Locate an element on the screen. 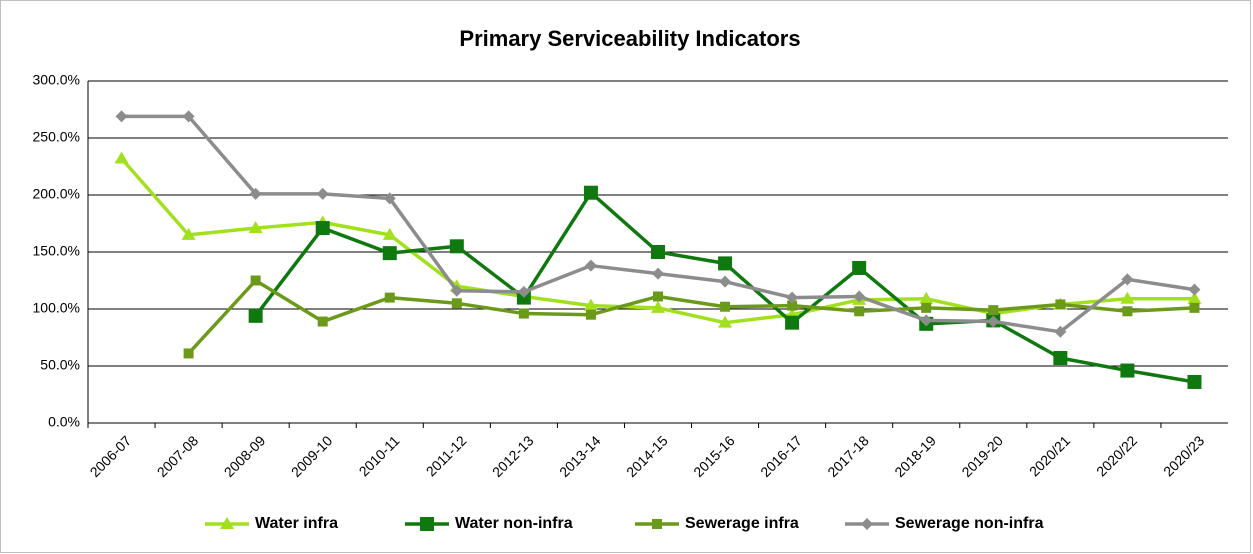 The width and height of the screenshot is (1253, 554). y-tick-label: 250.0% is located at coordinates (56, 137).